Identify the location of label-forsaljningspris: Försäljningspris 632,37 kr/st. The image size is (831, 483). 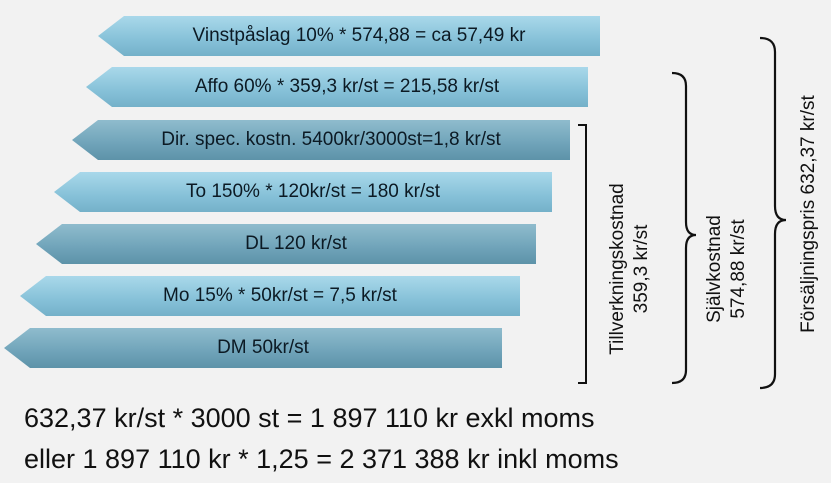
(810, 214).